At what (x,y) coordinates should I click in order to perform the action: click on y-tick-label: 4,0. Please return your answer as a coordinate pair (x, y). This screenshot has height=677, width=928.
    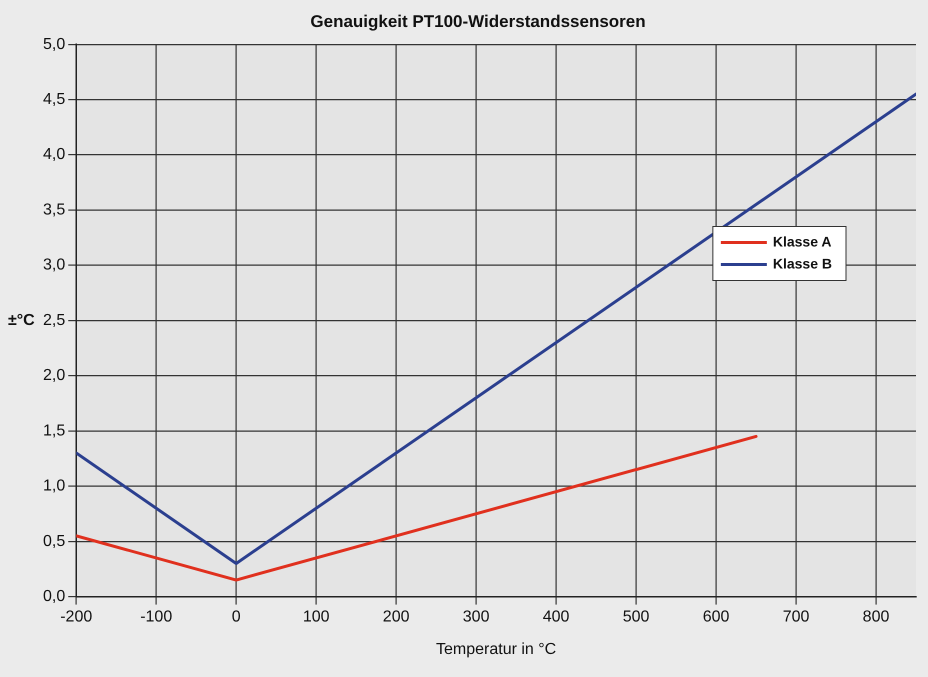
    Looking at the image, I should click on (54, 155).